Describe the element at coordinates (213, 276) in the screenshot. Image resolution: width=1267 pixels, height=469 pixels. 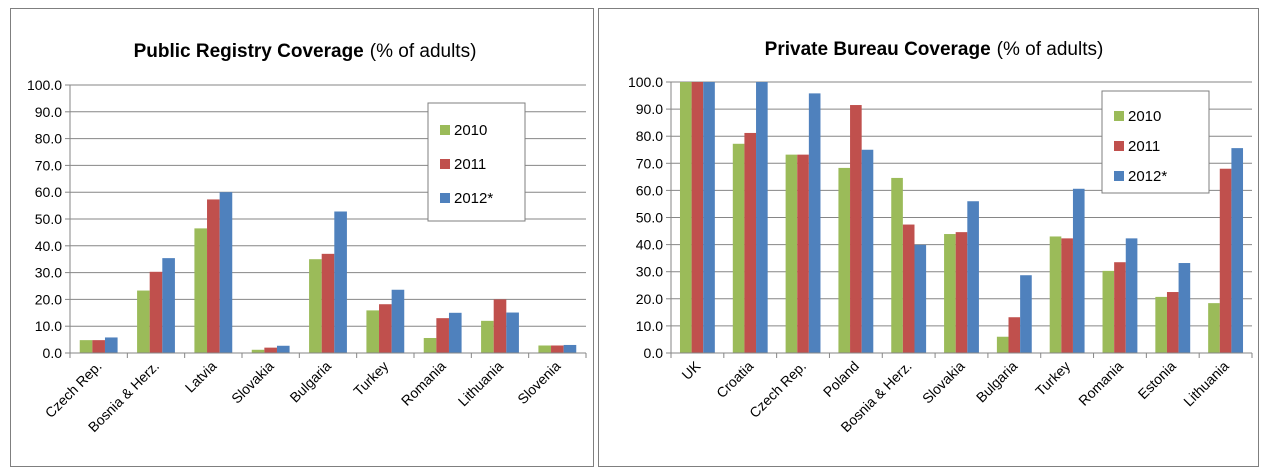
I see `bar-latvia-2011` at that location.